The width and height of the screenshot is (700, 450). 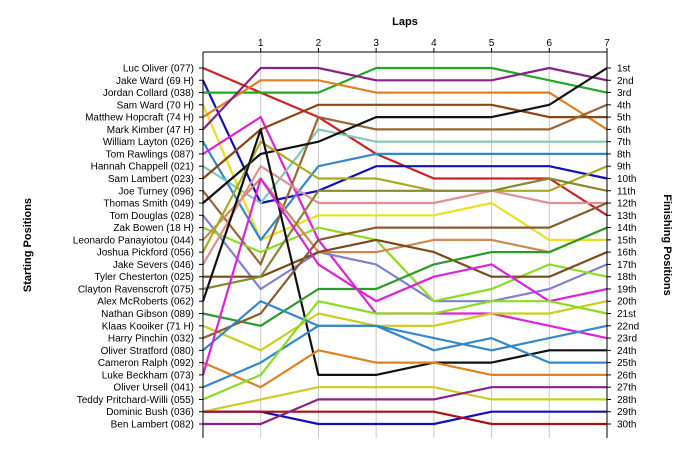 I want to click on starting-position-label: Dominic Bush (036), so click(x=150, y=412).